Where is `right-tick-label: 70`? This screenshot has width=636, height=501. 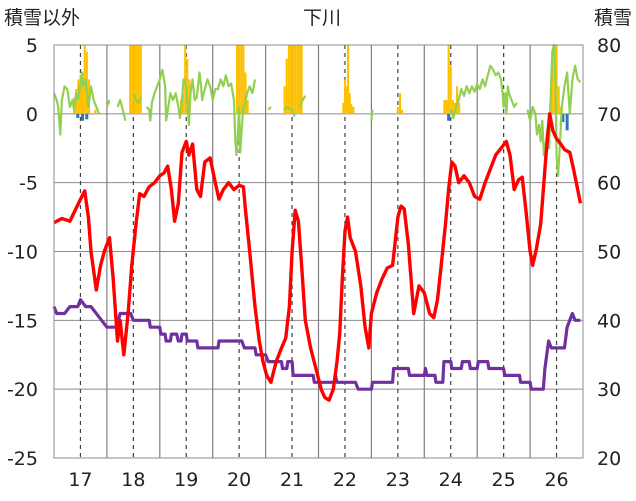 right-tick-label: 70 is located at coordinates (609, 115).